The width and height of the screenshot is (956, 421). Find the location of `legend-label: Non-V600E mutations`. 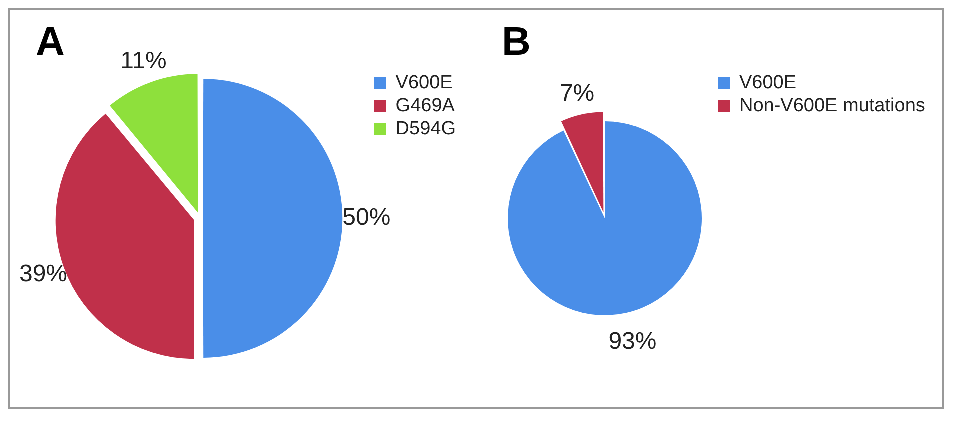

legend-label: Non-V600E mutations is located at coordinates (833, 106).